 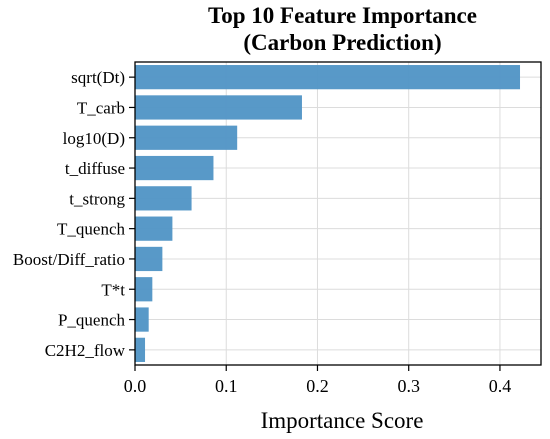 What do you see at coordinates (98, 77) in the screenshot?
I see `y-tick-label: sqrt(Dt)` at bounding box center [98, 77].